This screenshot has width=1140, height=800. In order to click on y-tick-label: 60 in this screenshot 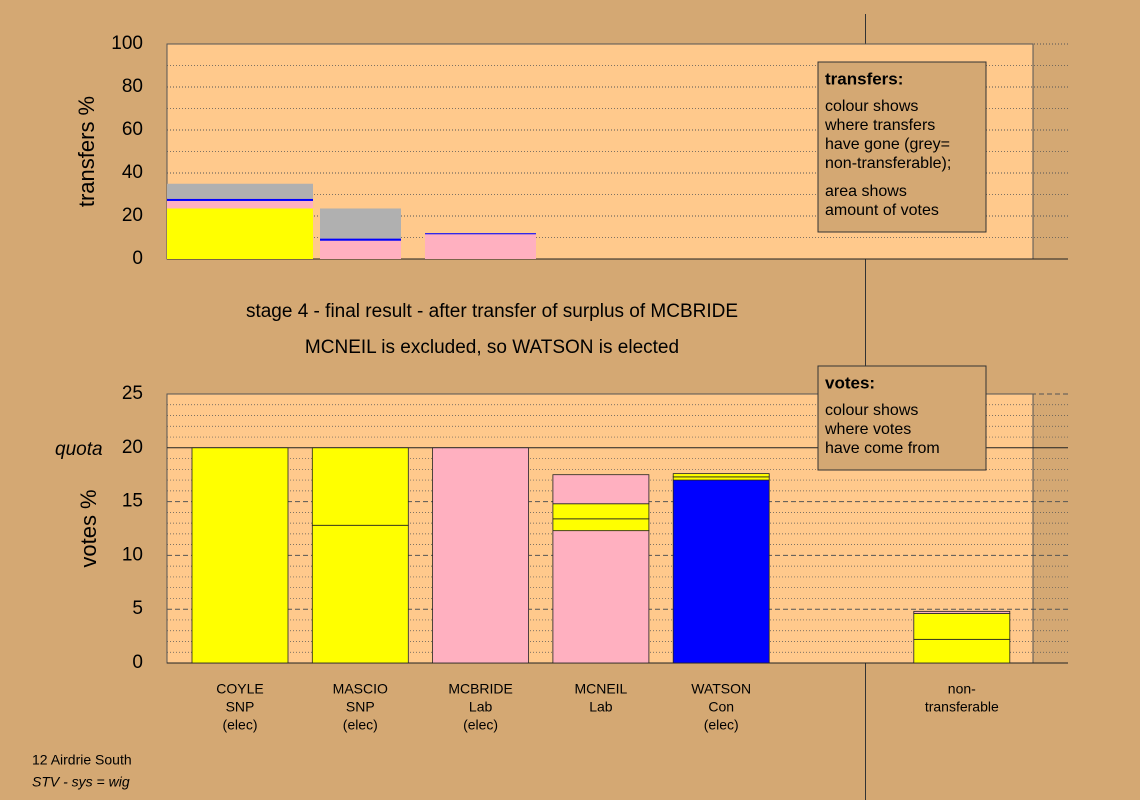, I will do `click(132, 129)`.